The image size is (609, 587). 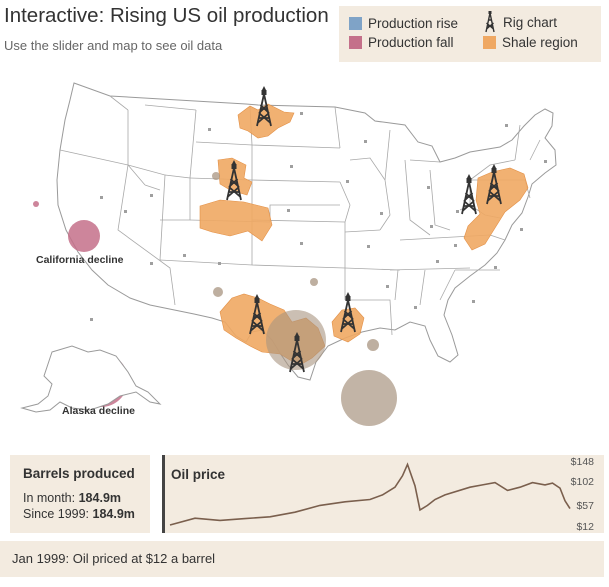 I want to click on shale-region-bakken, so click(x=266, y=121).